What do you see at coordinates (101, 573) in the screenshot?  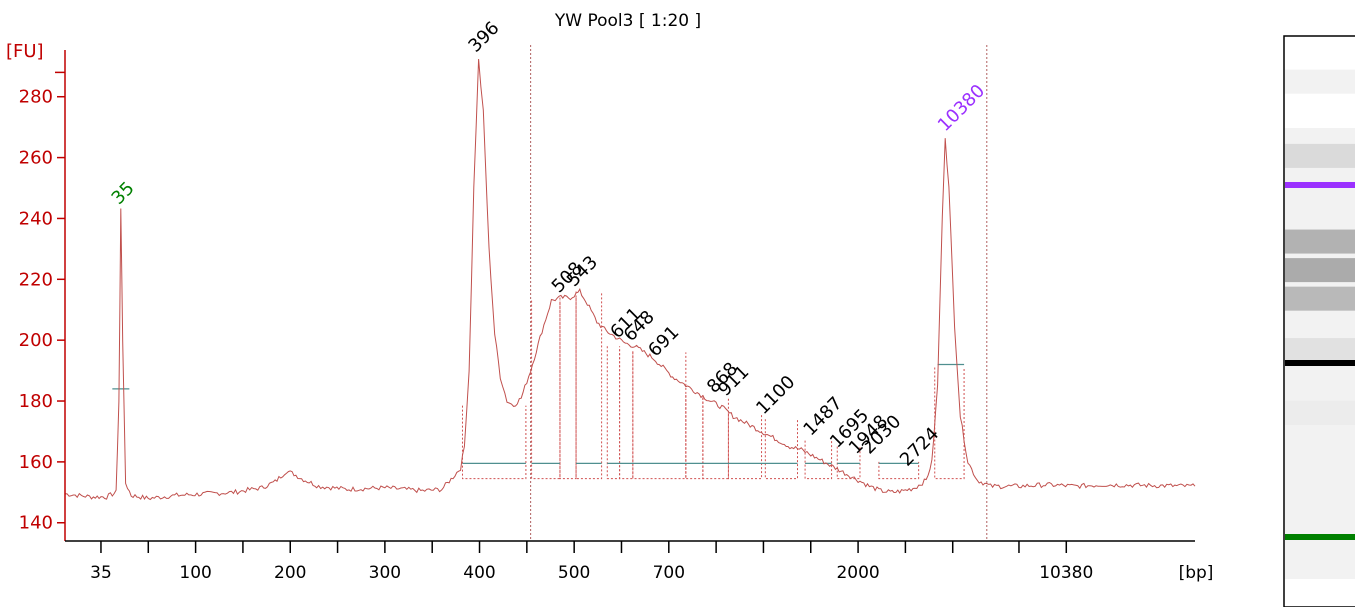 I see `x-tick-label: 35` at bounding box center [101, 573].